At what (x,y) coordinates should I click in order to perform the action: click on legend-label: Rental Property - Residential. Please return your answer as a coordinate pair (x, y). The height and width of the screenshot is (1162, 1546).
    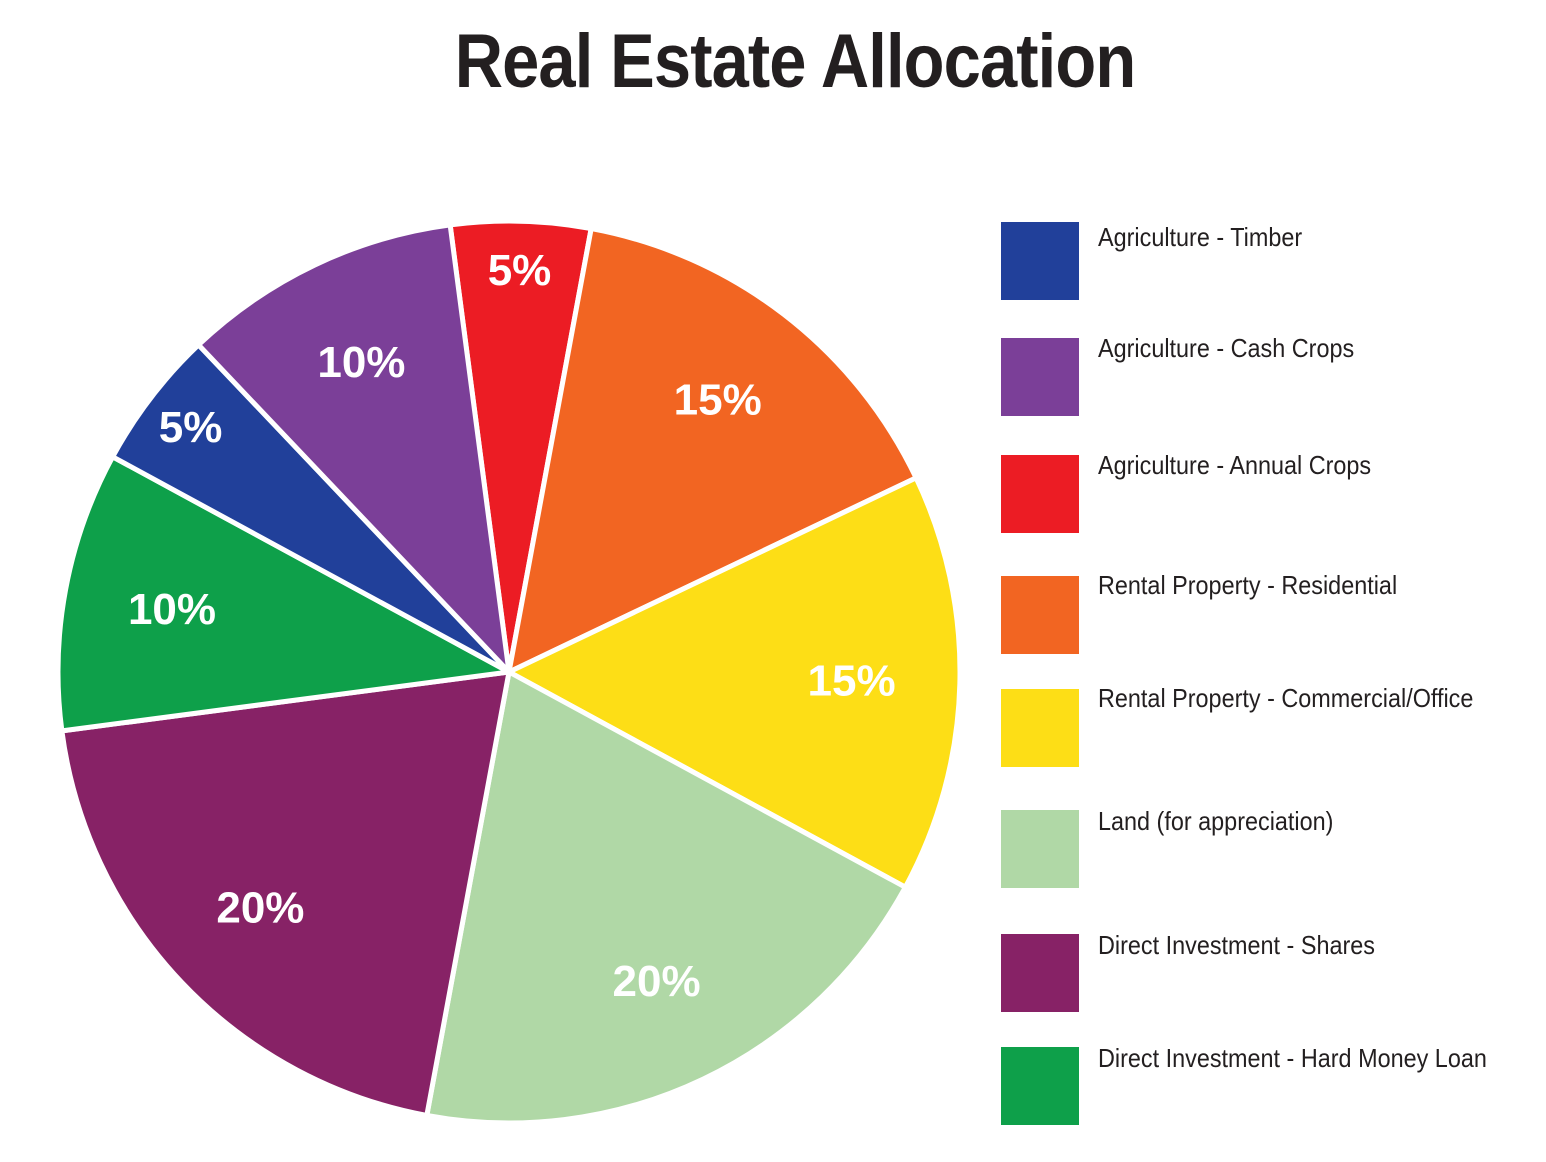
    Looking at the image, I should click on (1248, 585).